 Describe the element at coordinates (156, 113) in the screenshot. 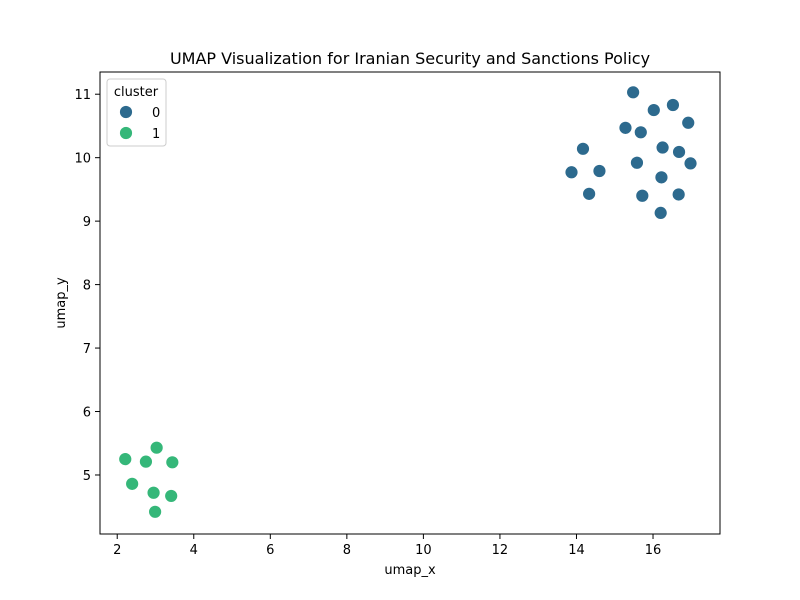

I see `legend-label-0: 0` at that location.